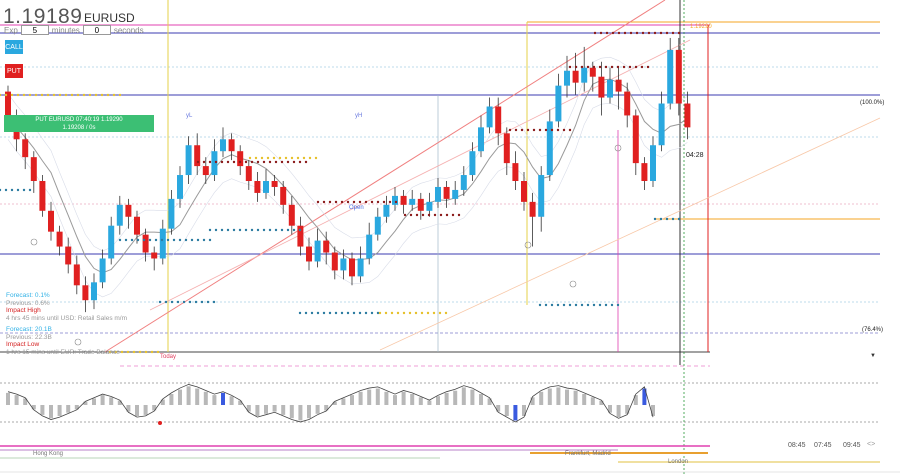  Describe the element at coordinates (14, 71) in the screenshot. I see `put-button: PUT` at that location.